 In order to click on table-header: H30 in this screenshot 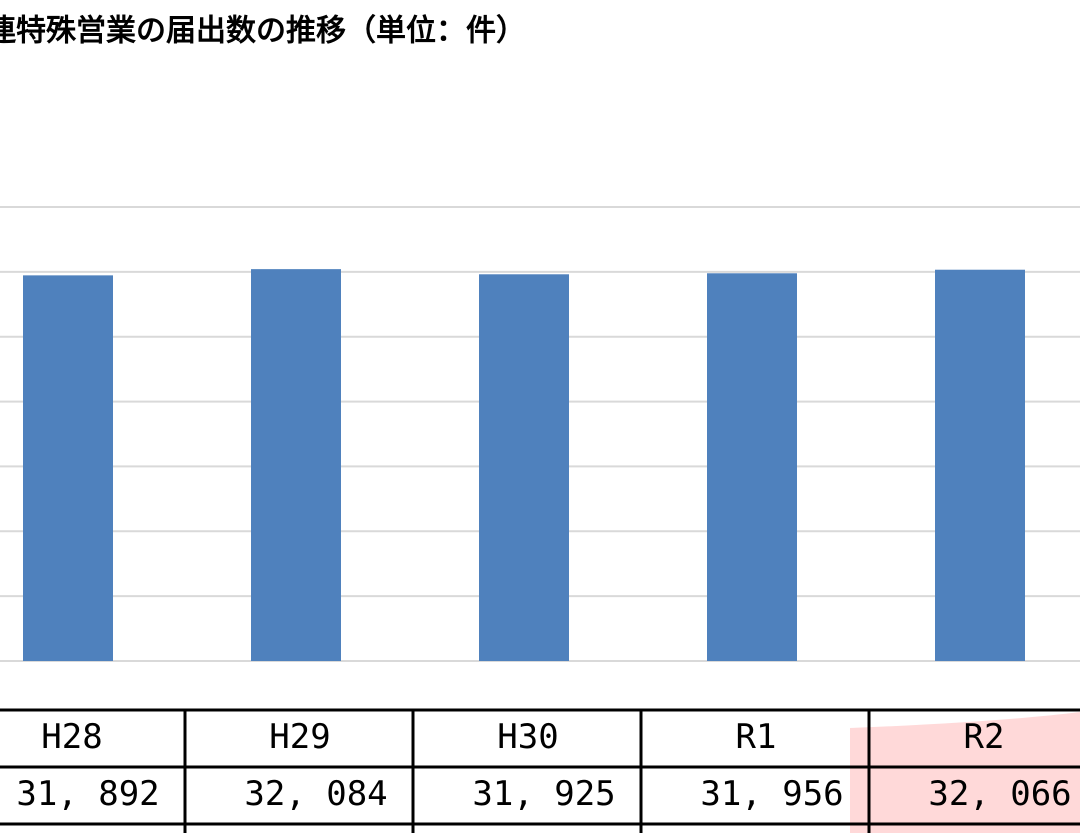, I will do `click(527, 737)`.